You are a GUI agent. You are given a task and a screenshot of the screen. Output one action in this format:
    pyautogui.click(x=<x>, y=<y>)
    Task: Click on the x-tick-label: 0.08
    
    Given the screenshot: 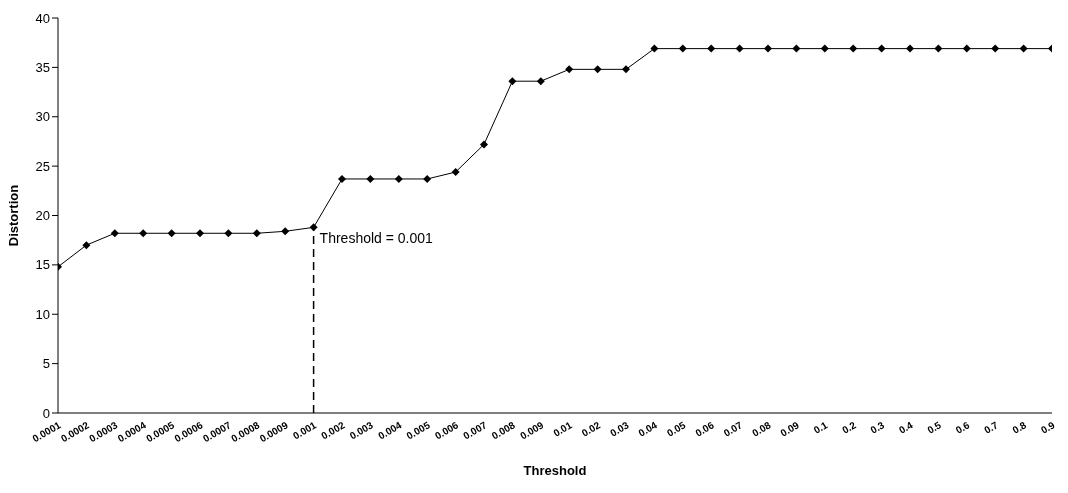 What is the action you would take?
    pyautogui.click(x=761, y=429)
    